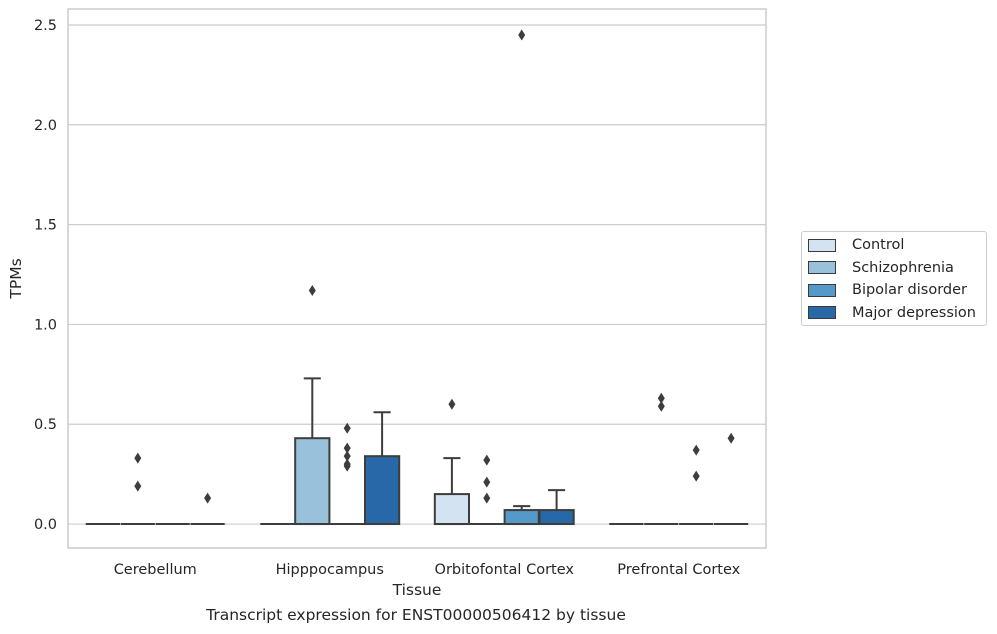  I want to click on x-tick-label: Orbitofontal Cortex, so click(505, 570).